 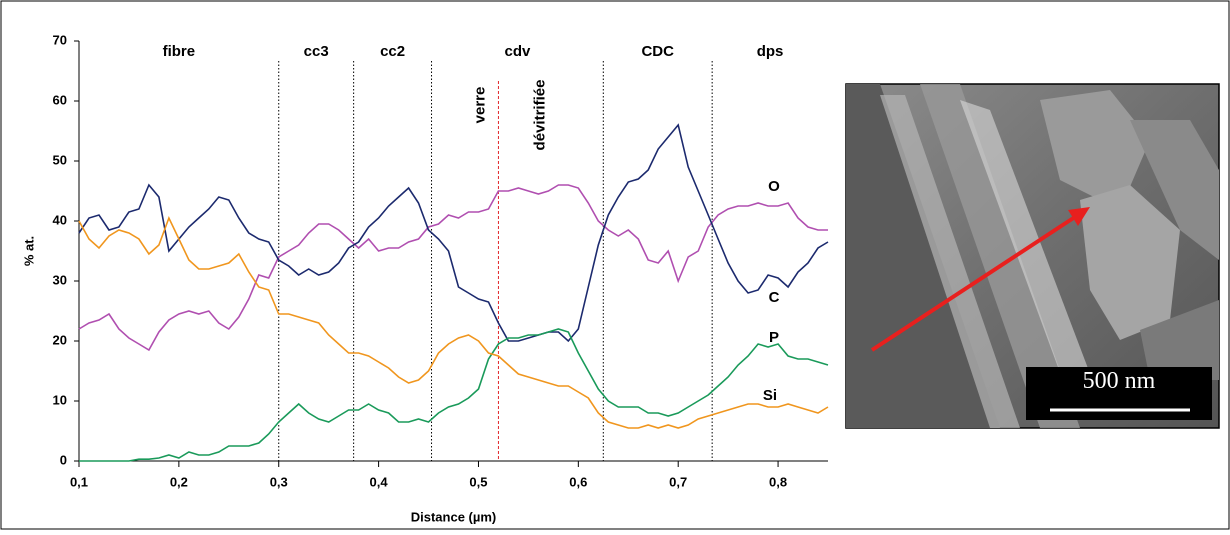 What do you see at coordinates (179, 51) in the screenshot?
I see `region-label: fibre` at bounding box center [179, 51].